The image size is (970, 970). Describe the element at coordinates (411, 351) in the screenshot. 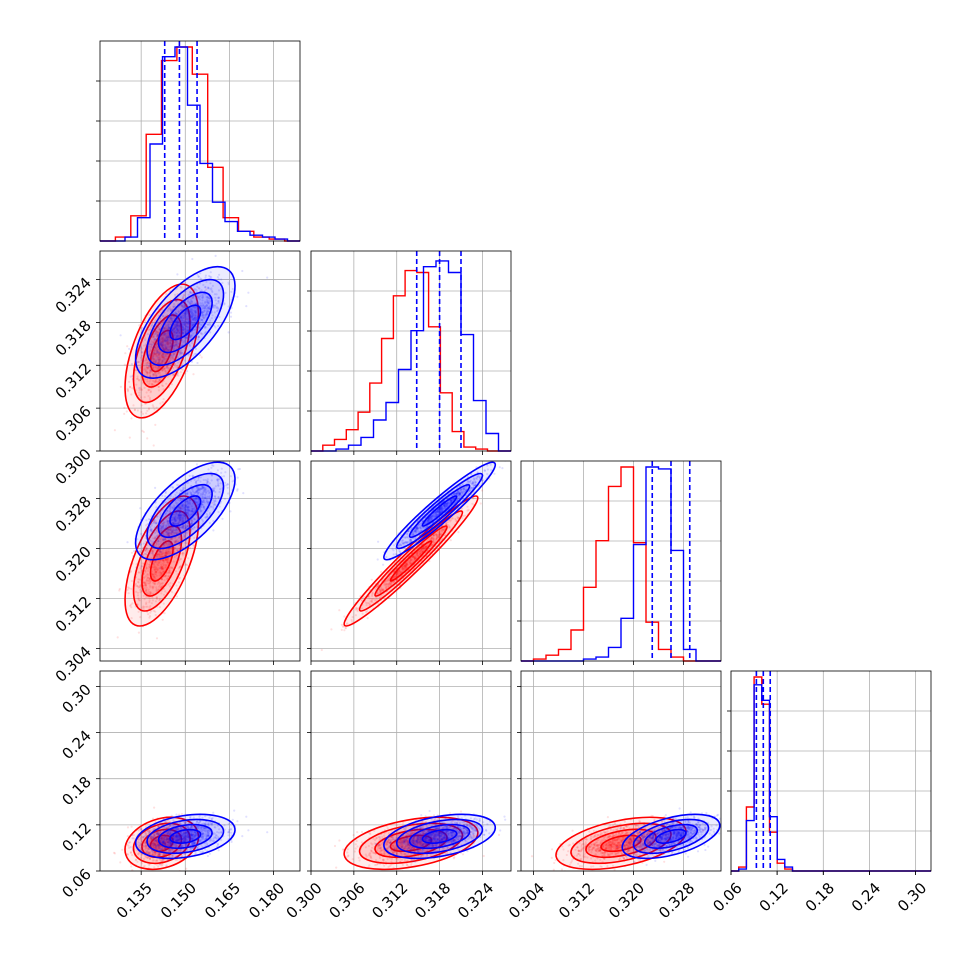

I see `panel-frame` at that location.